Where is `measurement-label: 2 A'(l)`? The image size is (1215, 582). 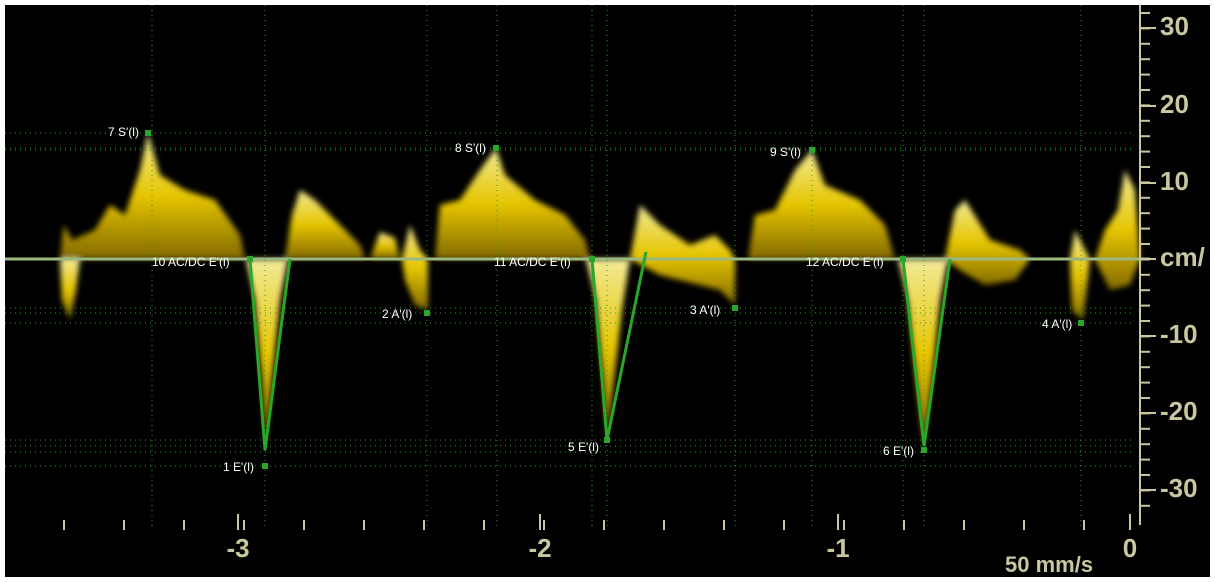
measurement-label: 2 A'(l) is located at coordinates (397, 314).